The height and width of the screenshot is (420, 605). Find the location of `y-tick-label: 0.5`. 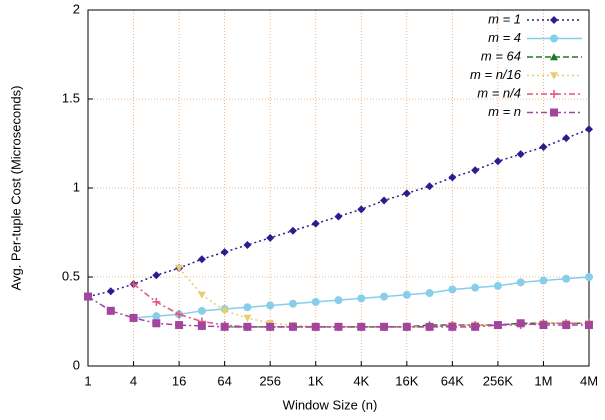

y-tick-label: 0.5 is located at coordinates (71, 275).